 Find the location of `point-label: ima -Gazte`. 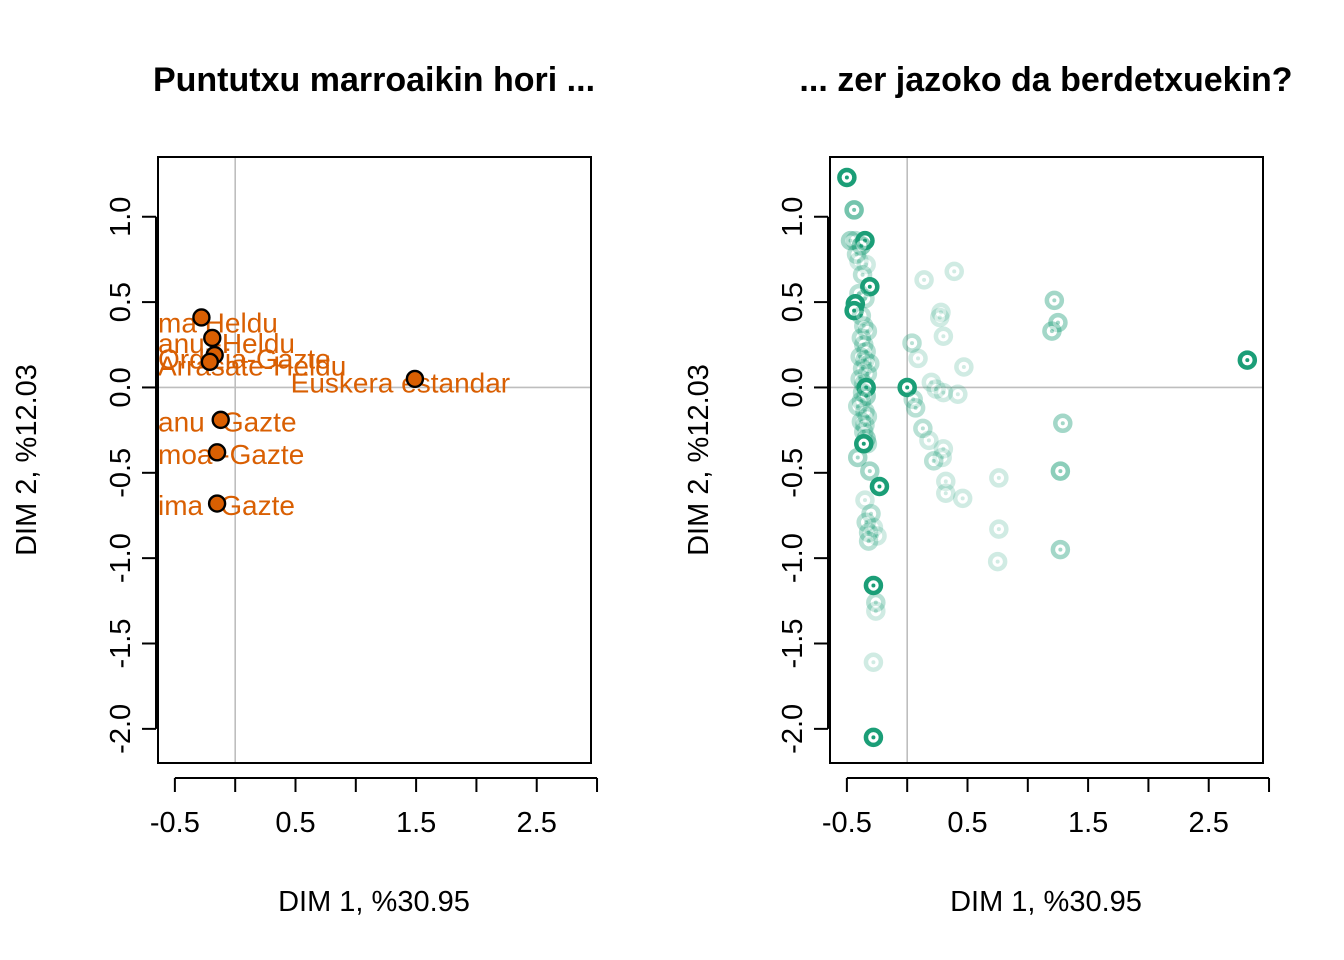

point-label: ima -Gazte is located at coordinates (226, 505).